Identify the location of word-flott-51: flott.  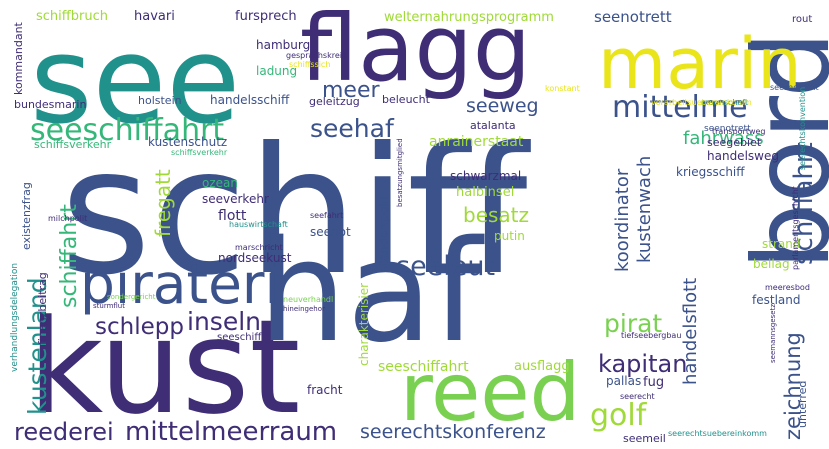
(232, 216).